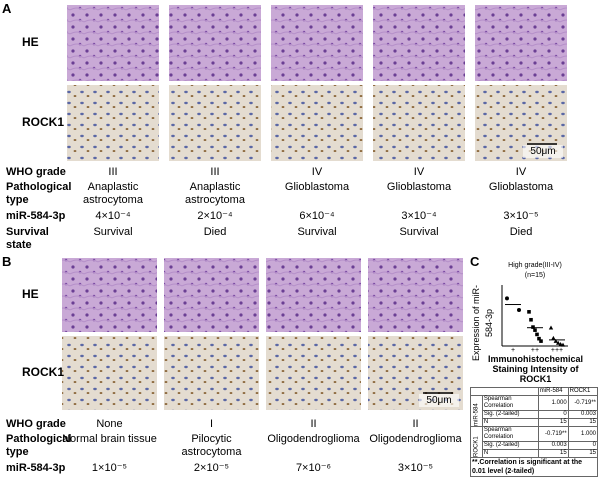 The width and height of the screenshot is (600, 483). Describe the element at coordinates (535, 350) in the screenshot. I see `x-tick-label: ++` at that location.